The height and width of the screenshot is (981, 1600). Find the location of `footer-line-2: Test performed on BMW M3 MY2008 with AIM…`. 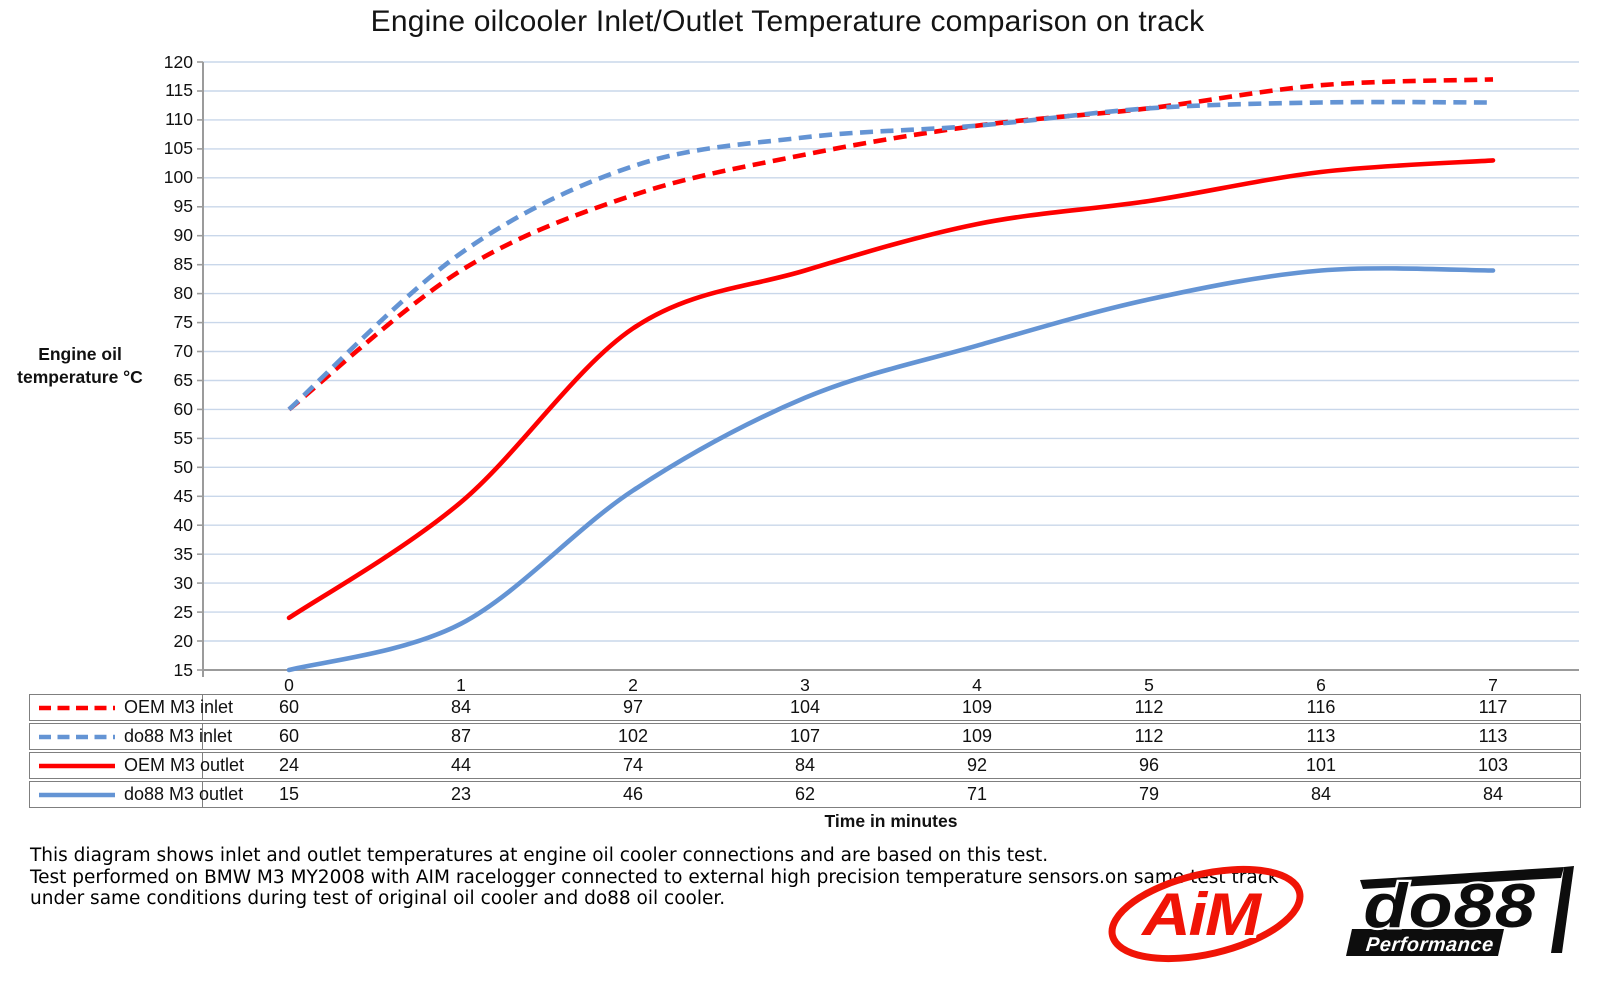

footer-line-2: Test performed on BMW M3 MY2008 with AIM… is located at coordinates (654, 877).